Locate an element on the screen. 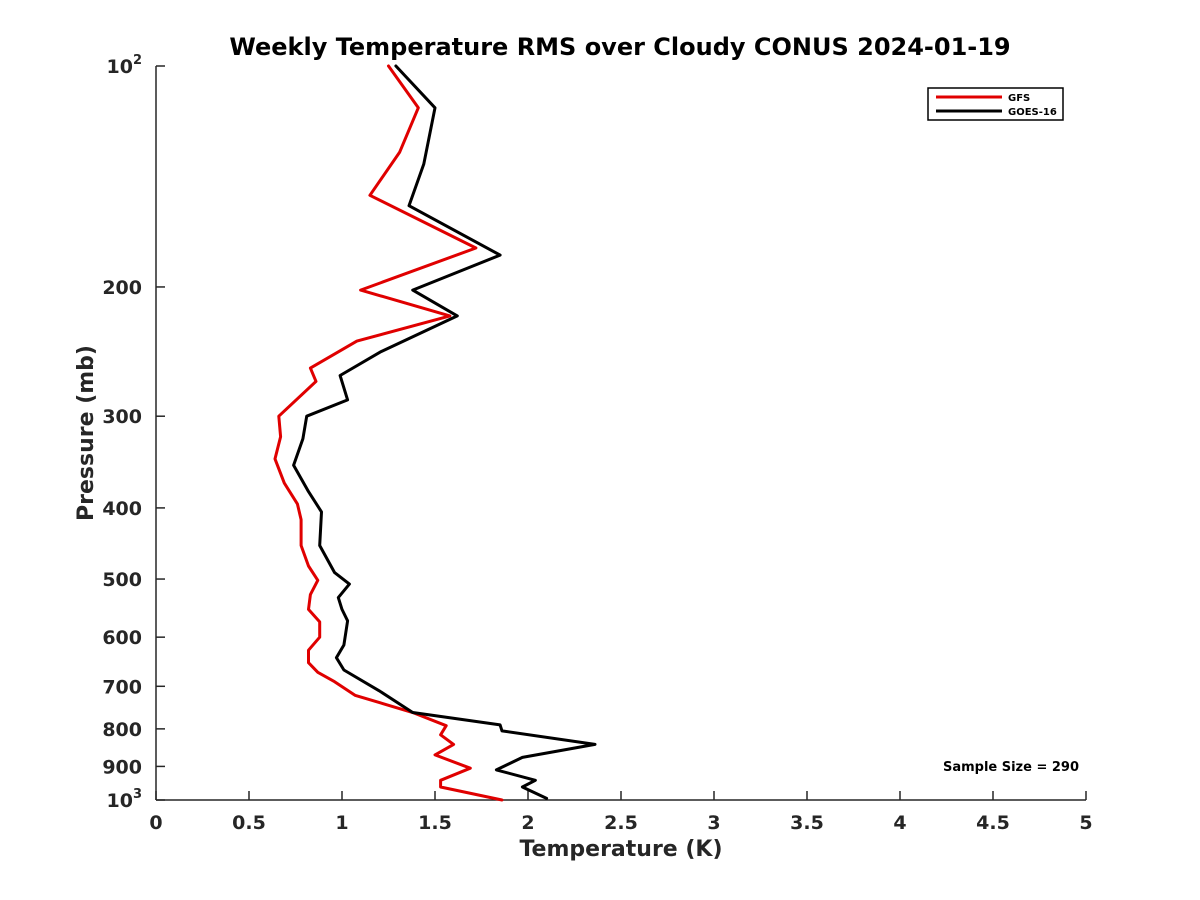  x-tick-label: 3 is located at coordinates (713, 823).